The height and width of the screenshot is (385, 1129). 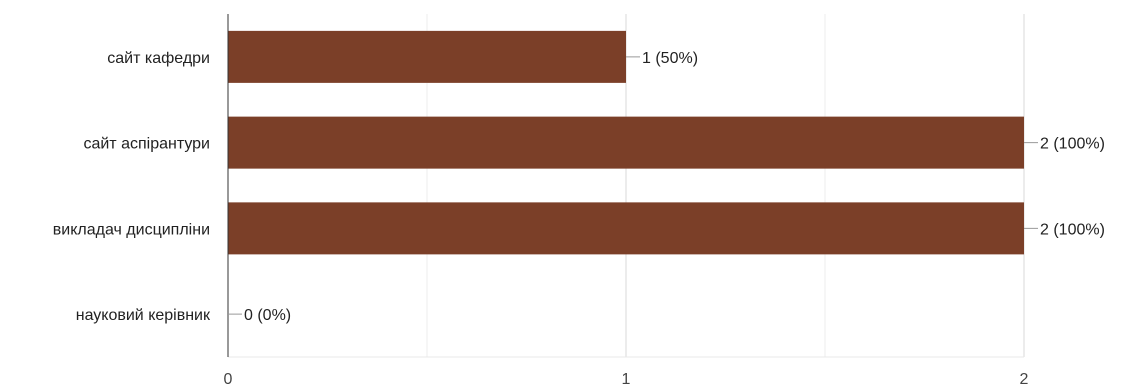 I want to click on data-label: 0 (0%), so click(x=267, y=315).